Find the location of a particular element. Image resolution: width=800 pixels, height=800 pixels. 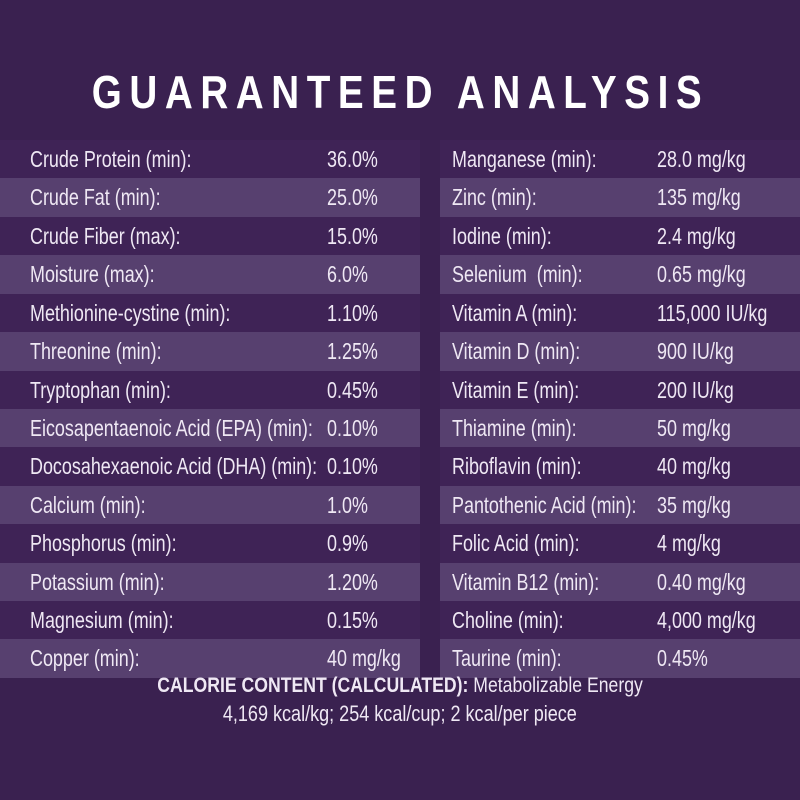

nutrient-label: Folic Acid (min): is located at coordinates (516, 543).